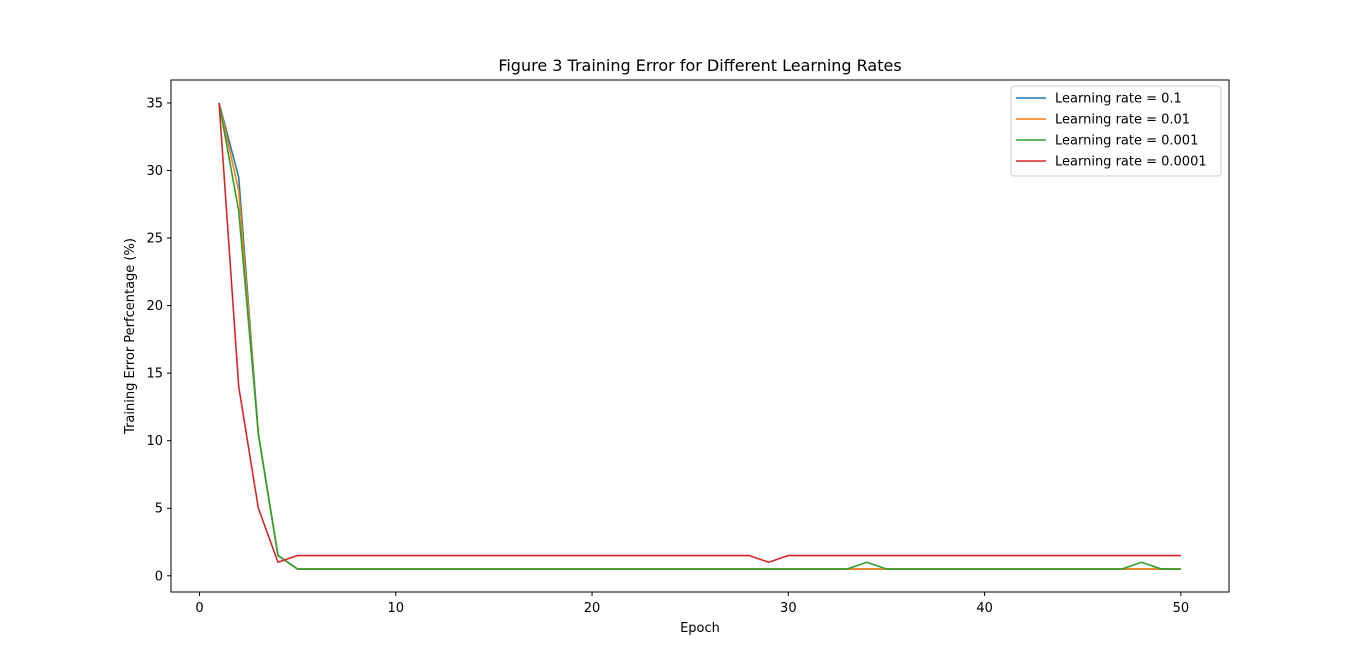  I want to click on x-tick-label: 0, so click(199, 608).